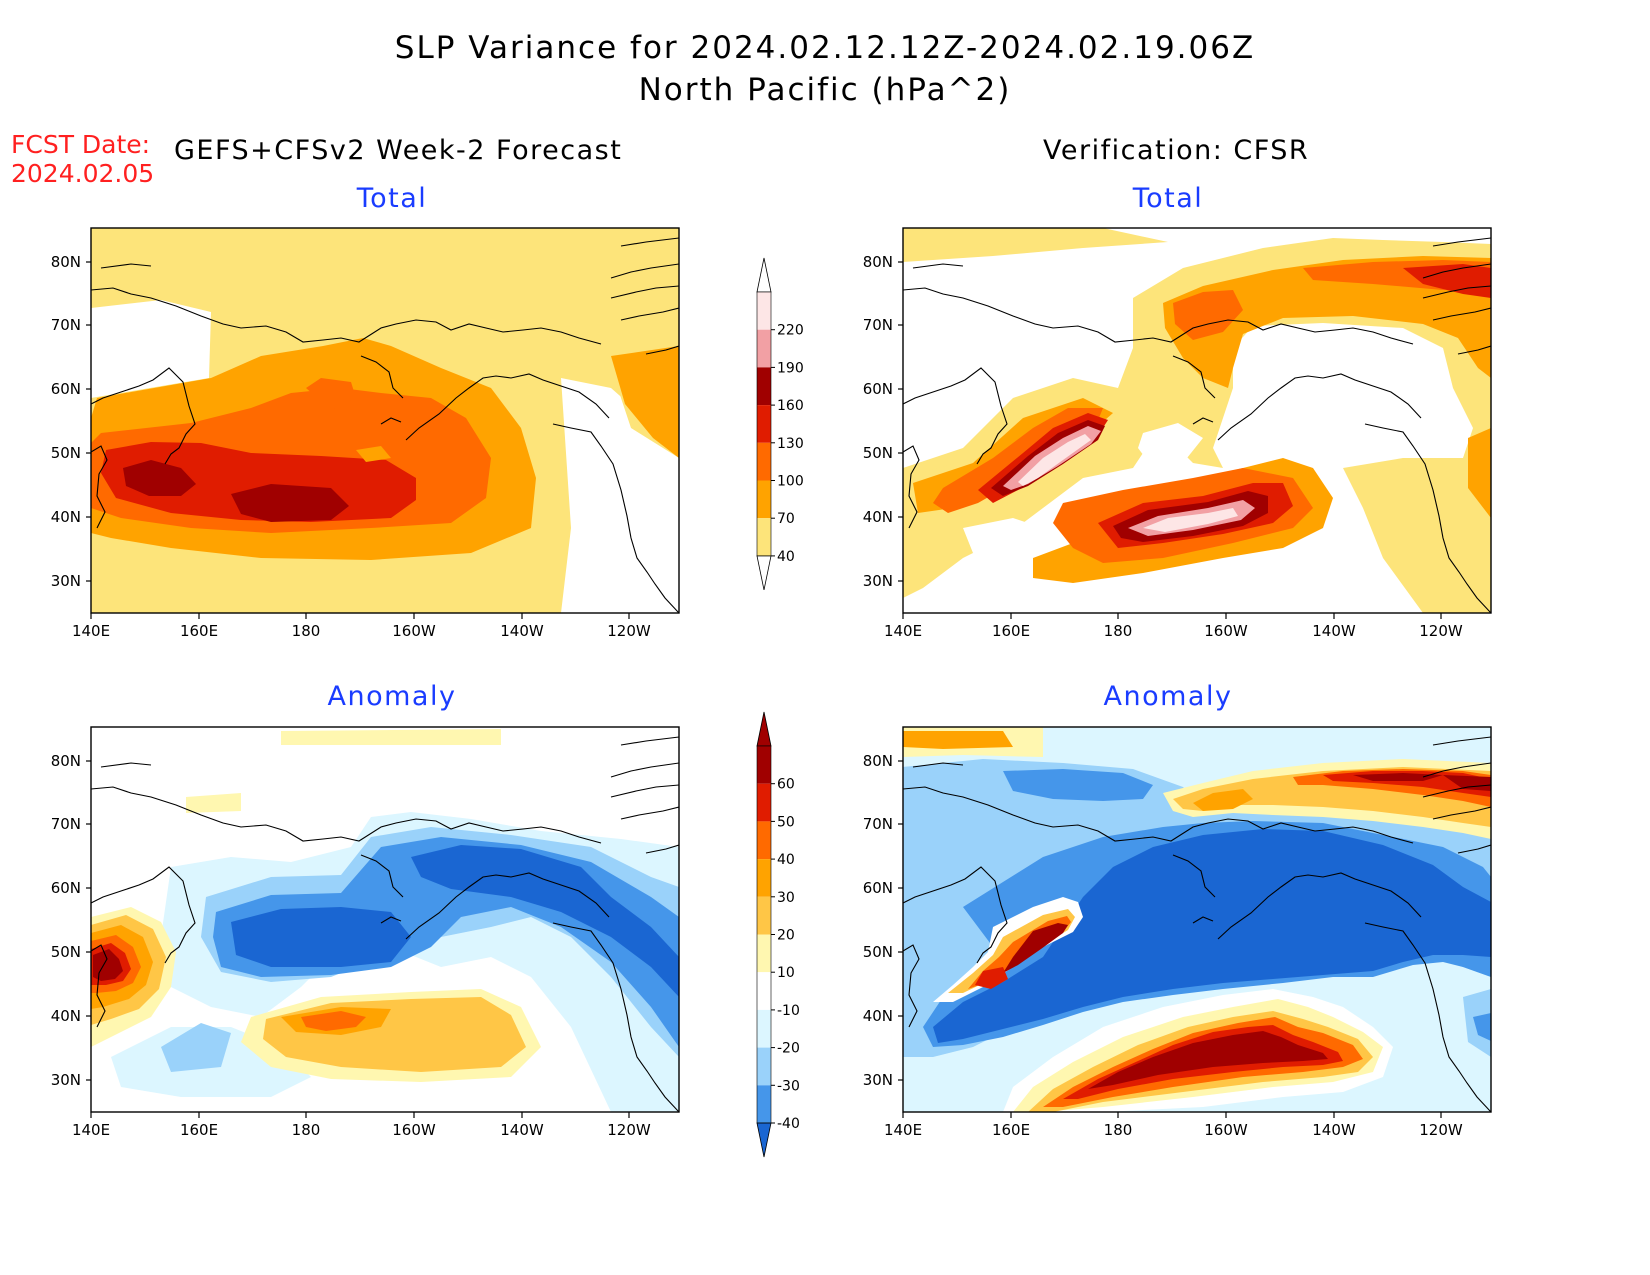 Image resolution: width=1650 pixels, height=1275 pixels. Describe the element at coordinates (878, 581) in the screenshot. I see `lat-tick-label-verification-total: 30N` at that location.